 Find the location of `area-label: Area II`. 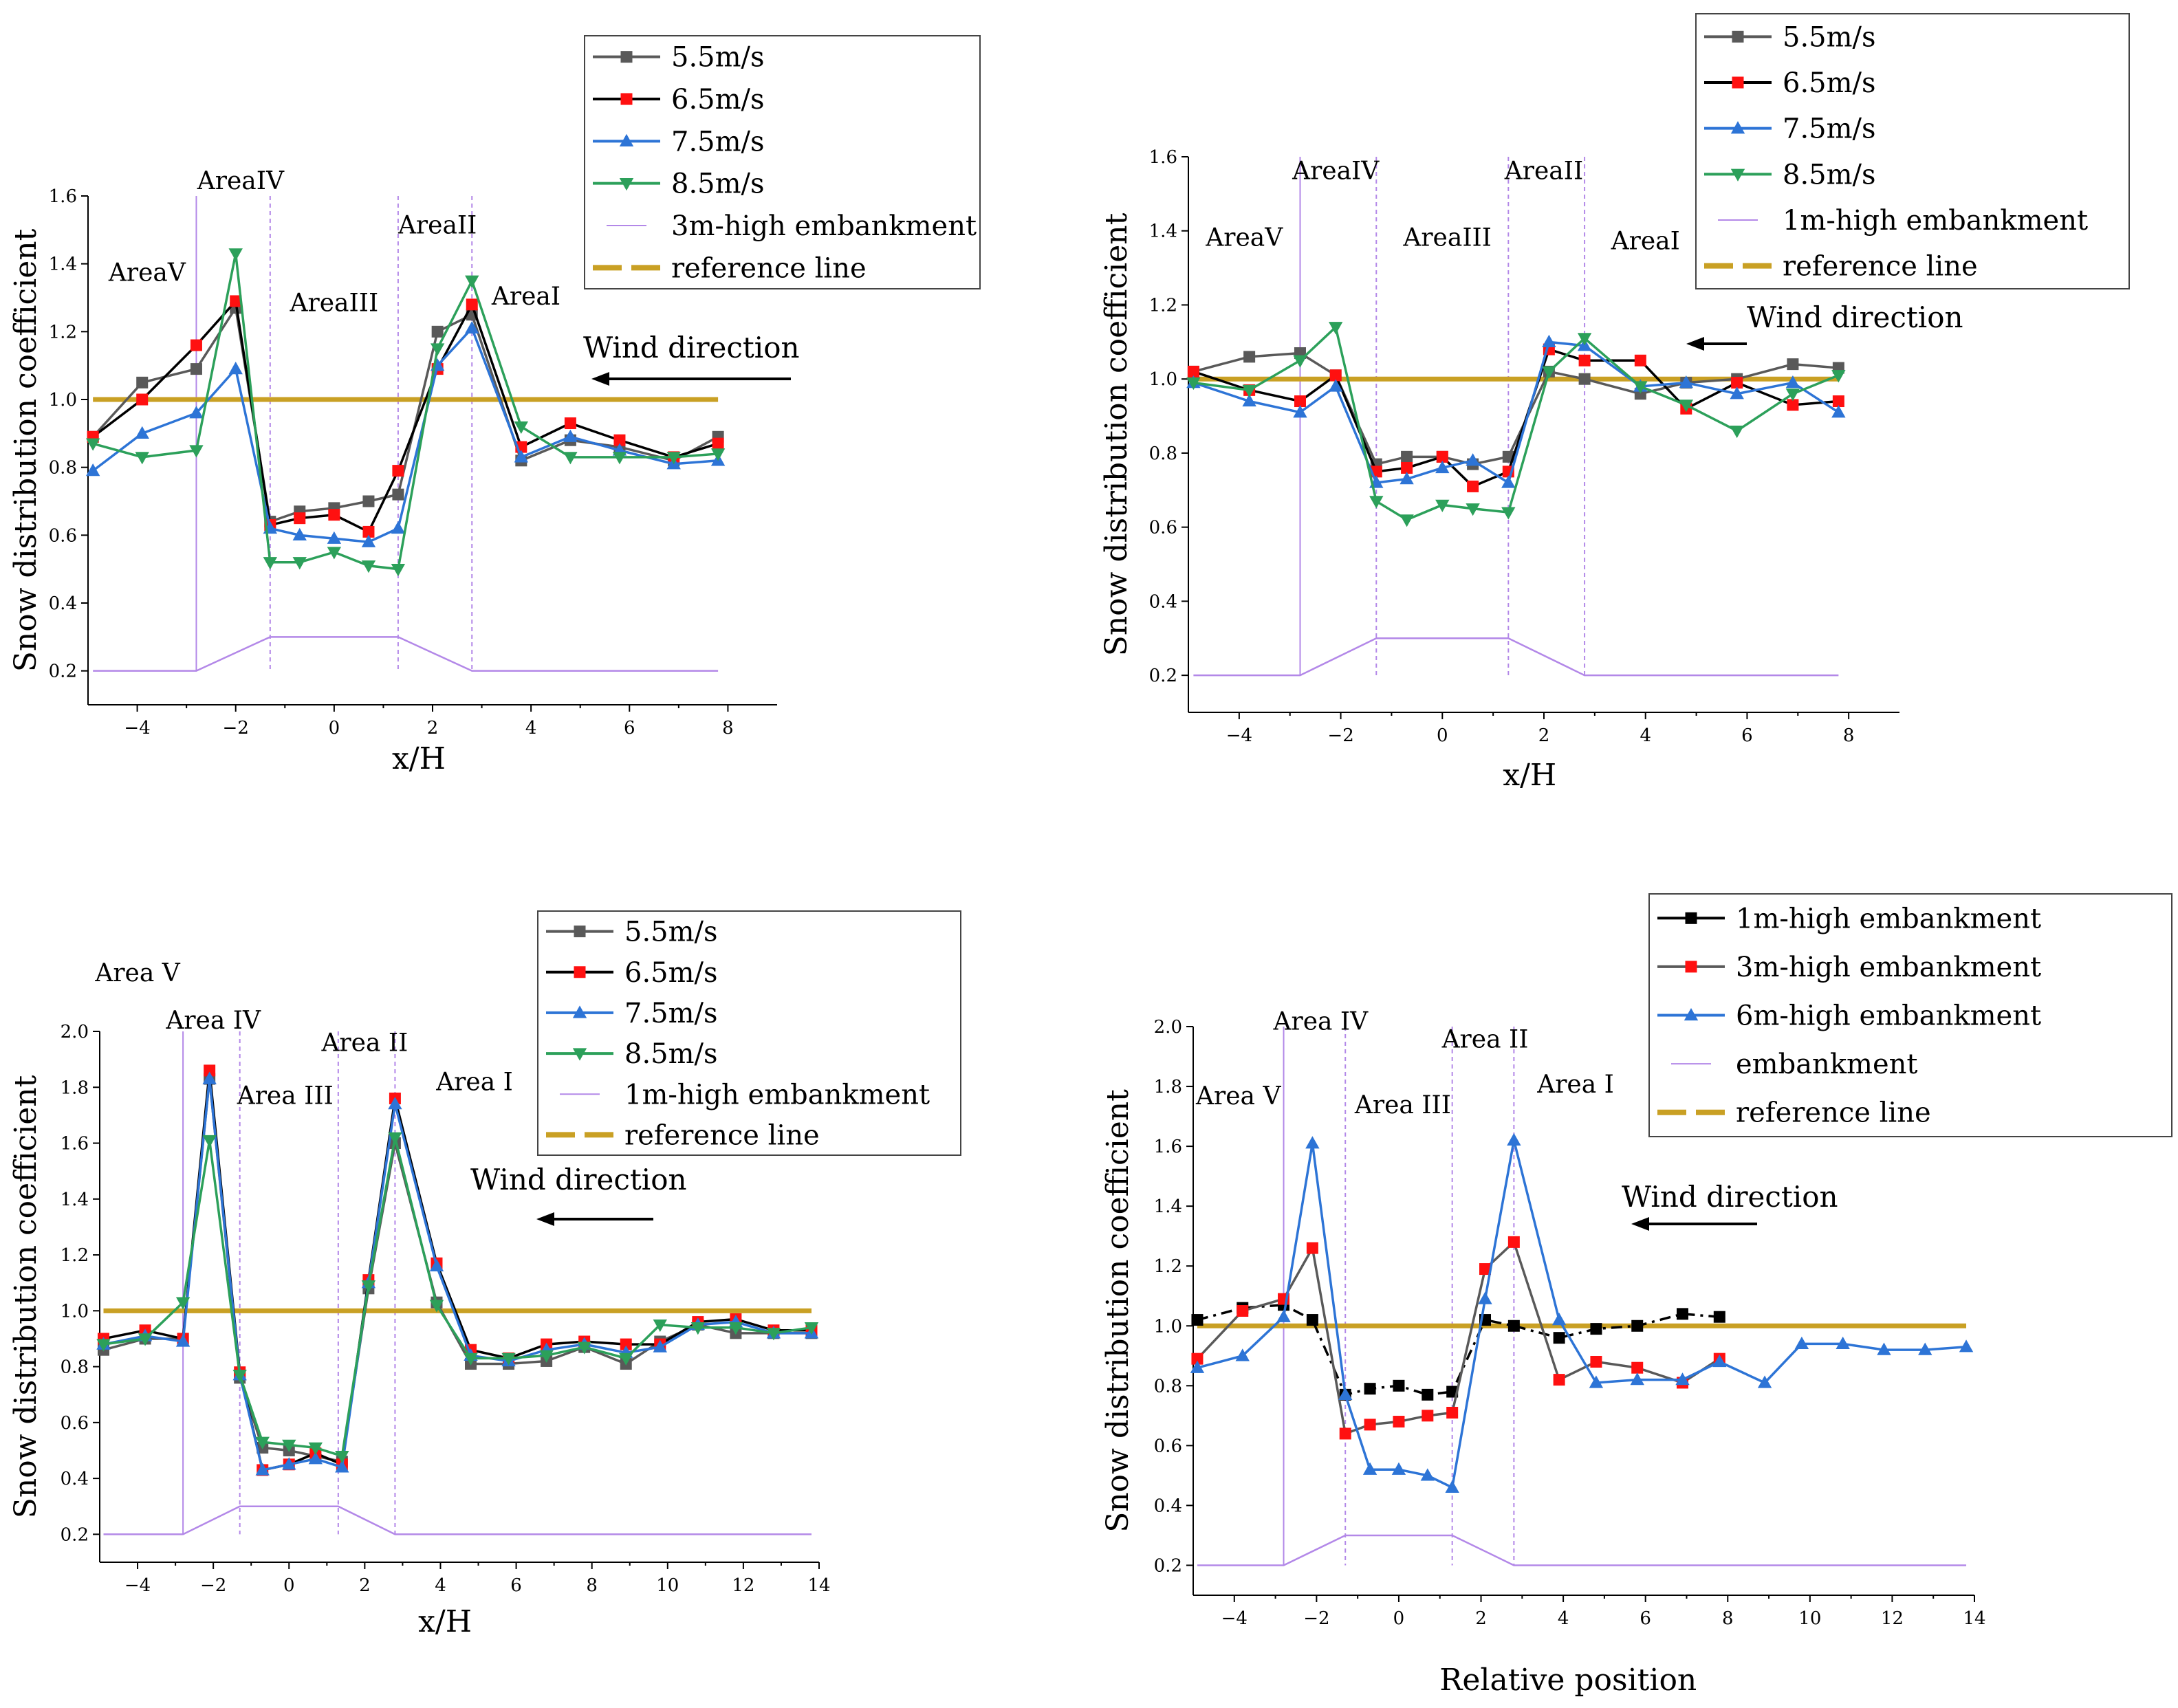

area-label: Area II is located at coordinates (1485, 1039).